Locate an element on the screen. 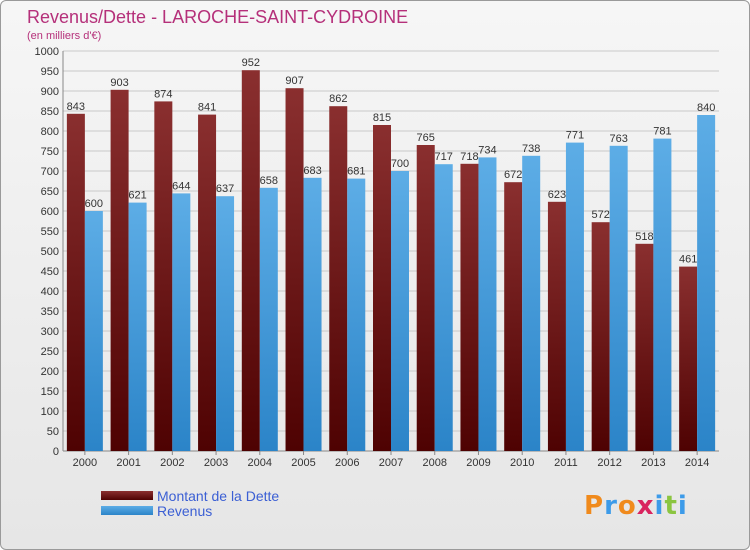 Image resolution: width=750 pixels, height=550 pixels. x-tick-label: 2007 is located at coordinates (391, 463).